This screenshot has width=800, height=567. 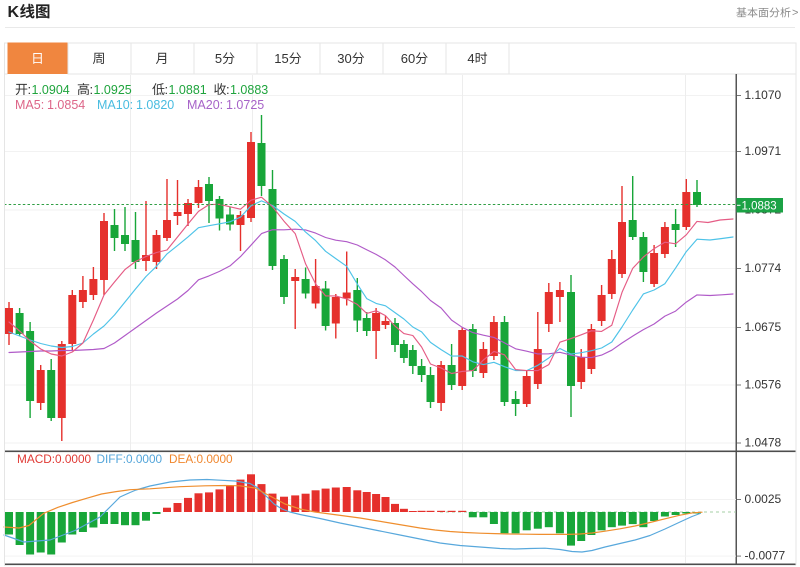 I want to click on svg-text: MA10:, so click(x=115, y=105).